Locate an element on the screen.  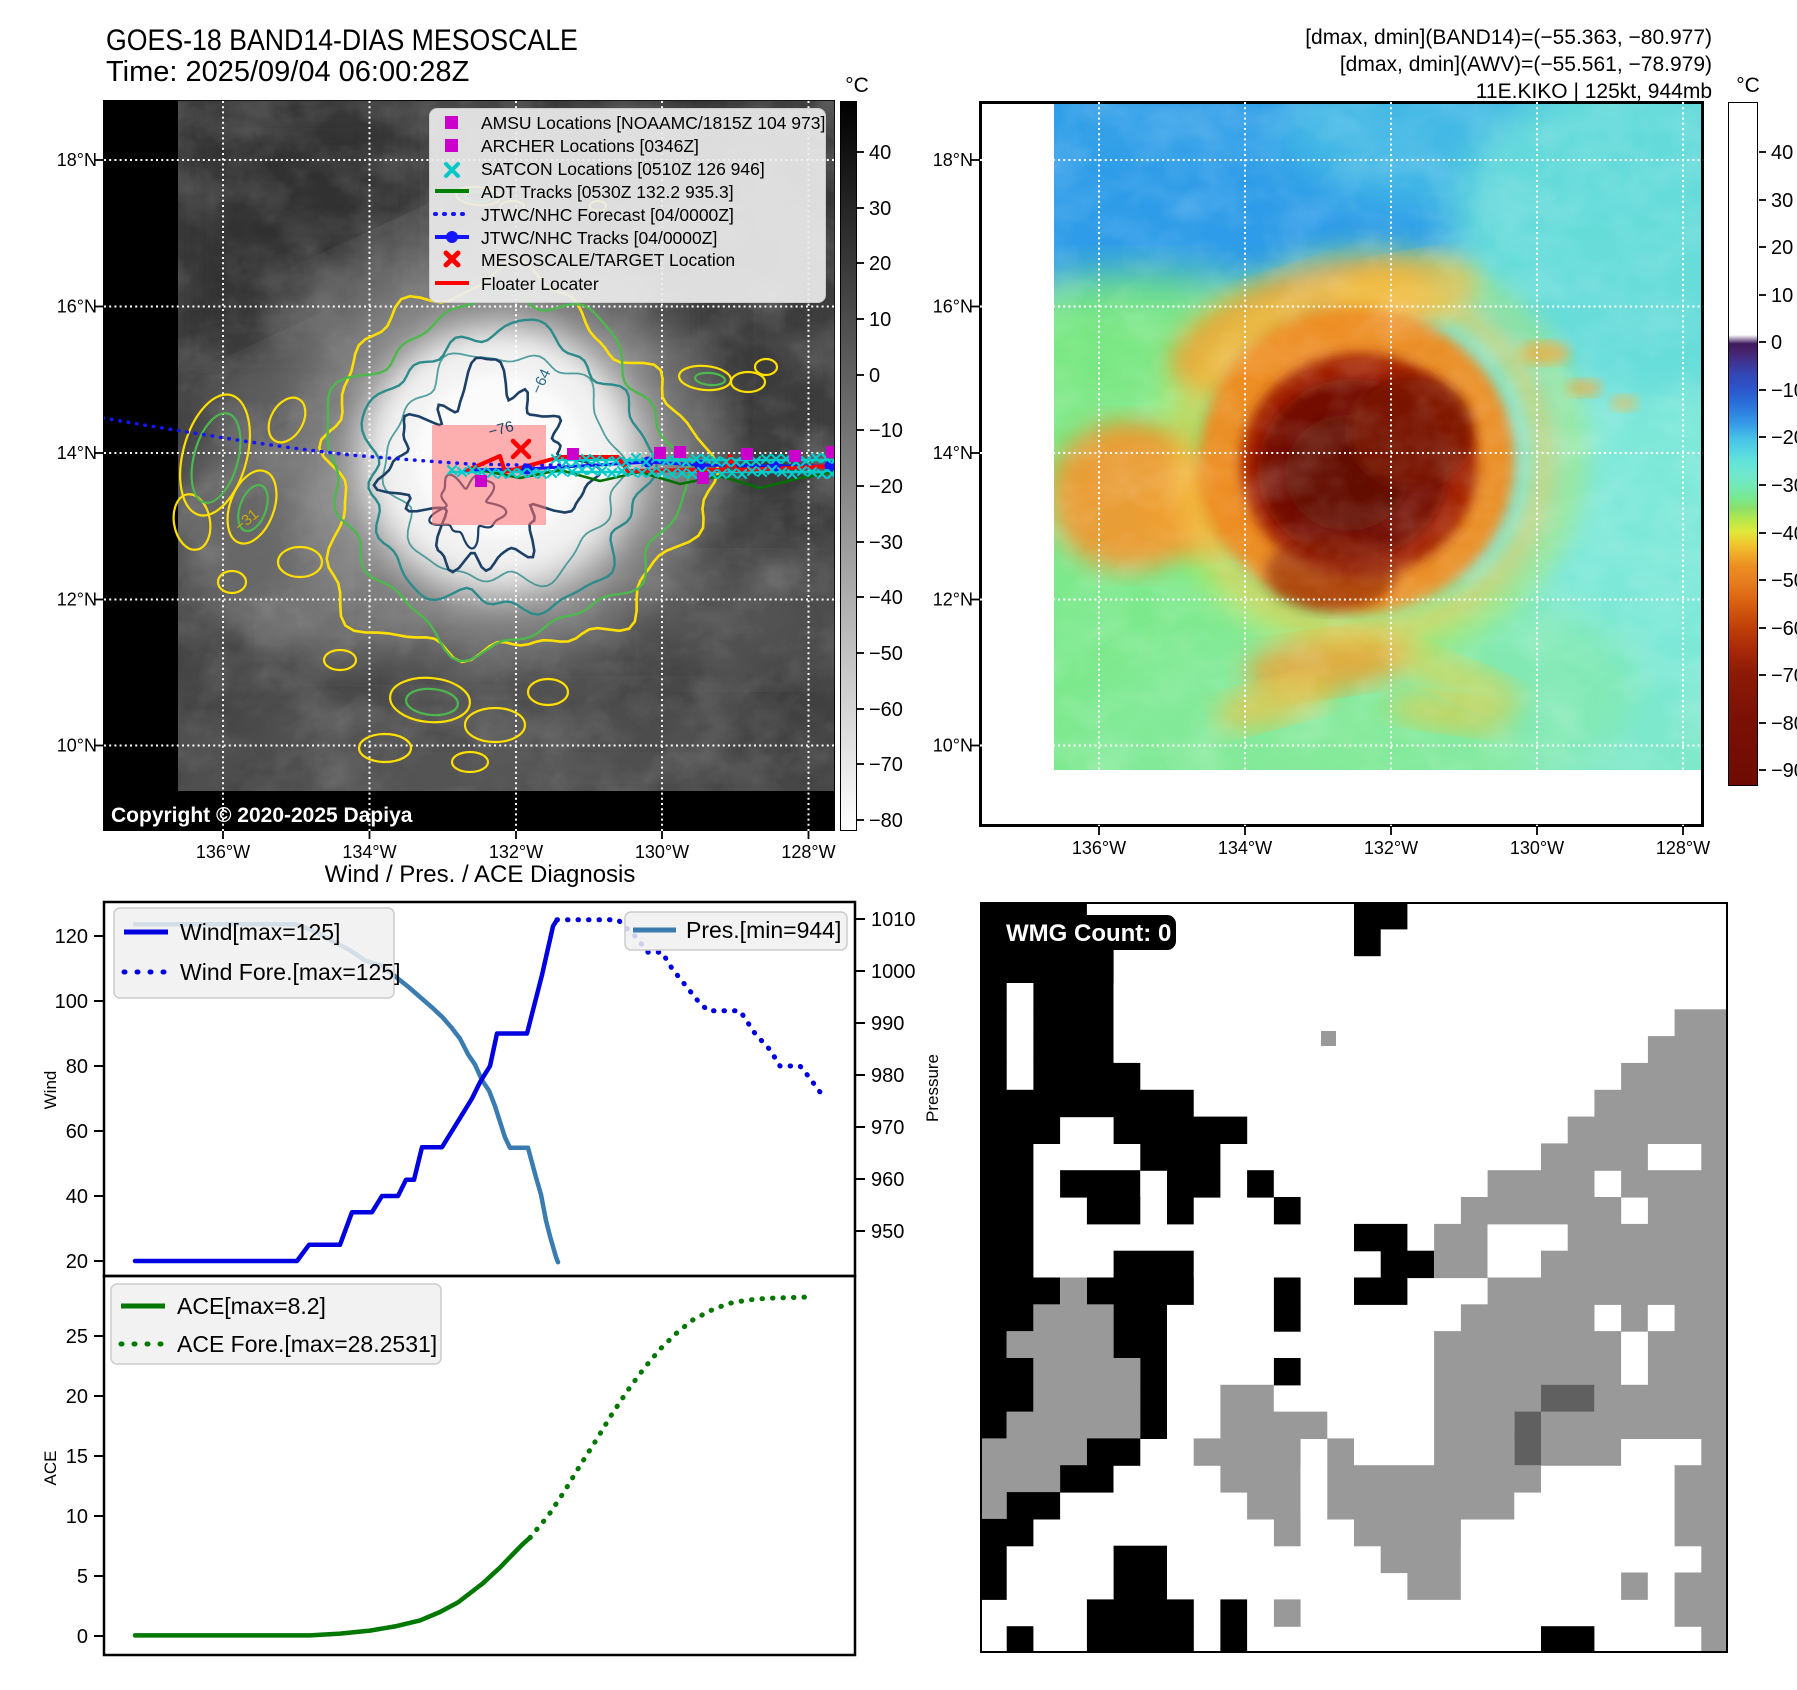
svg-text: 1010 is located at coordinates (893, 920).